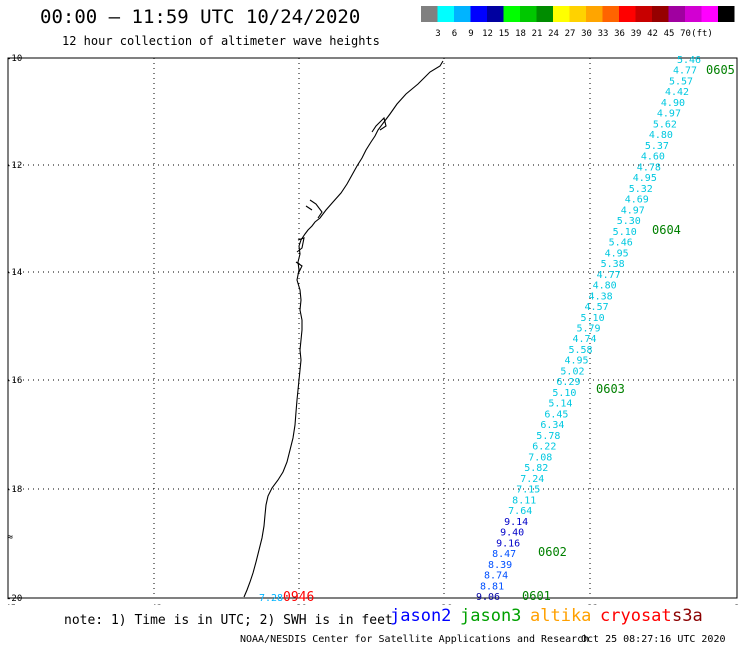 The image size is (740, 650). I want to click on swh-label: 5.30, so click(629, 221).